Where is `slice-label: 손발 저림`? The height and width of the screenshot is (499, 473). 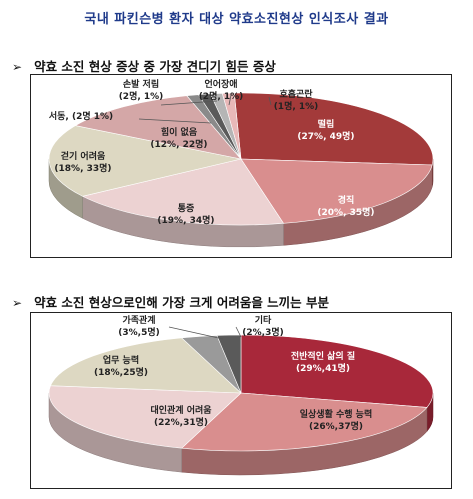
slice-label: 손발 저림 is located at coordinates (141, 84).